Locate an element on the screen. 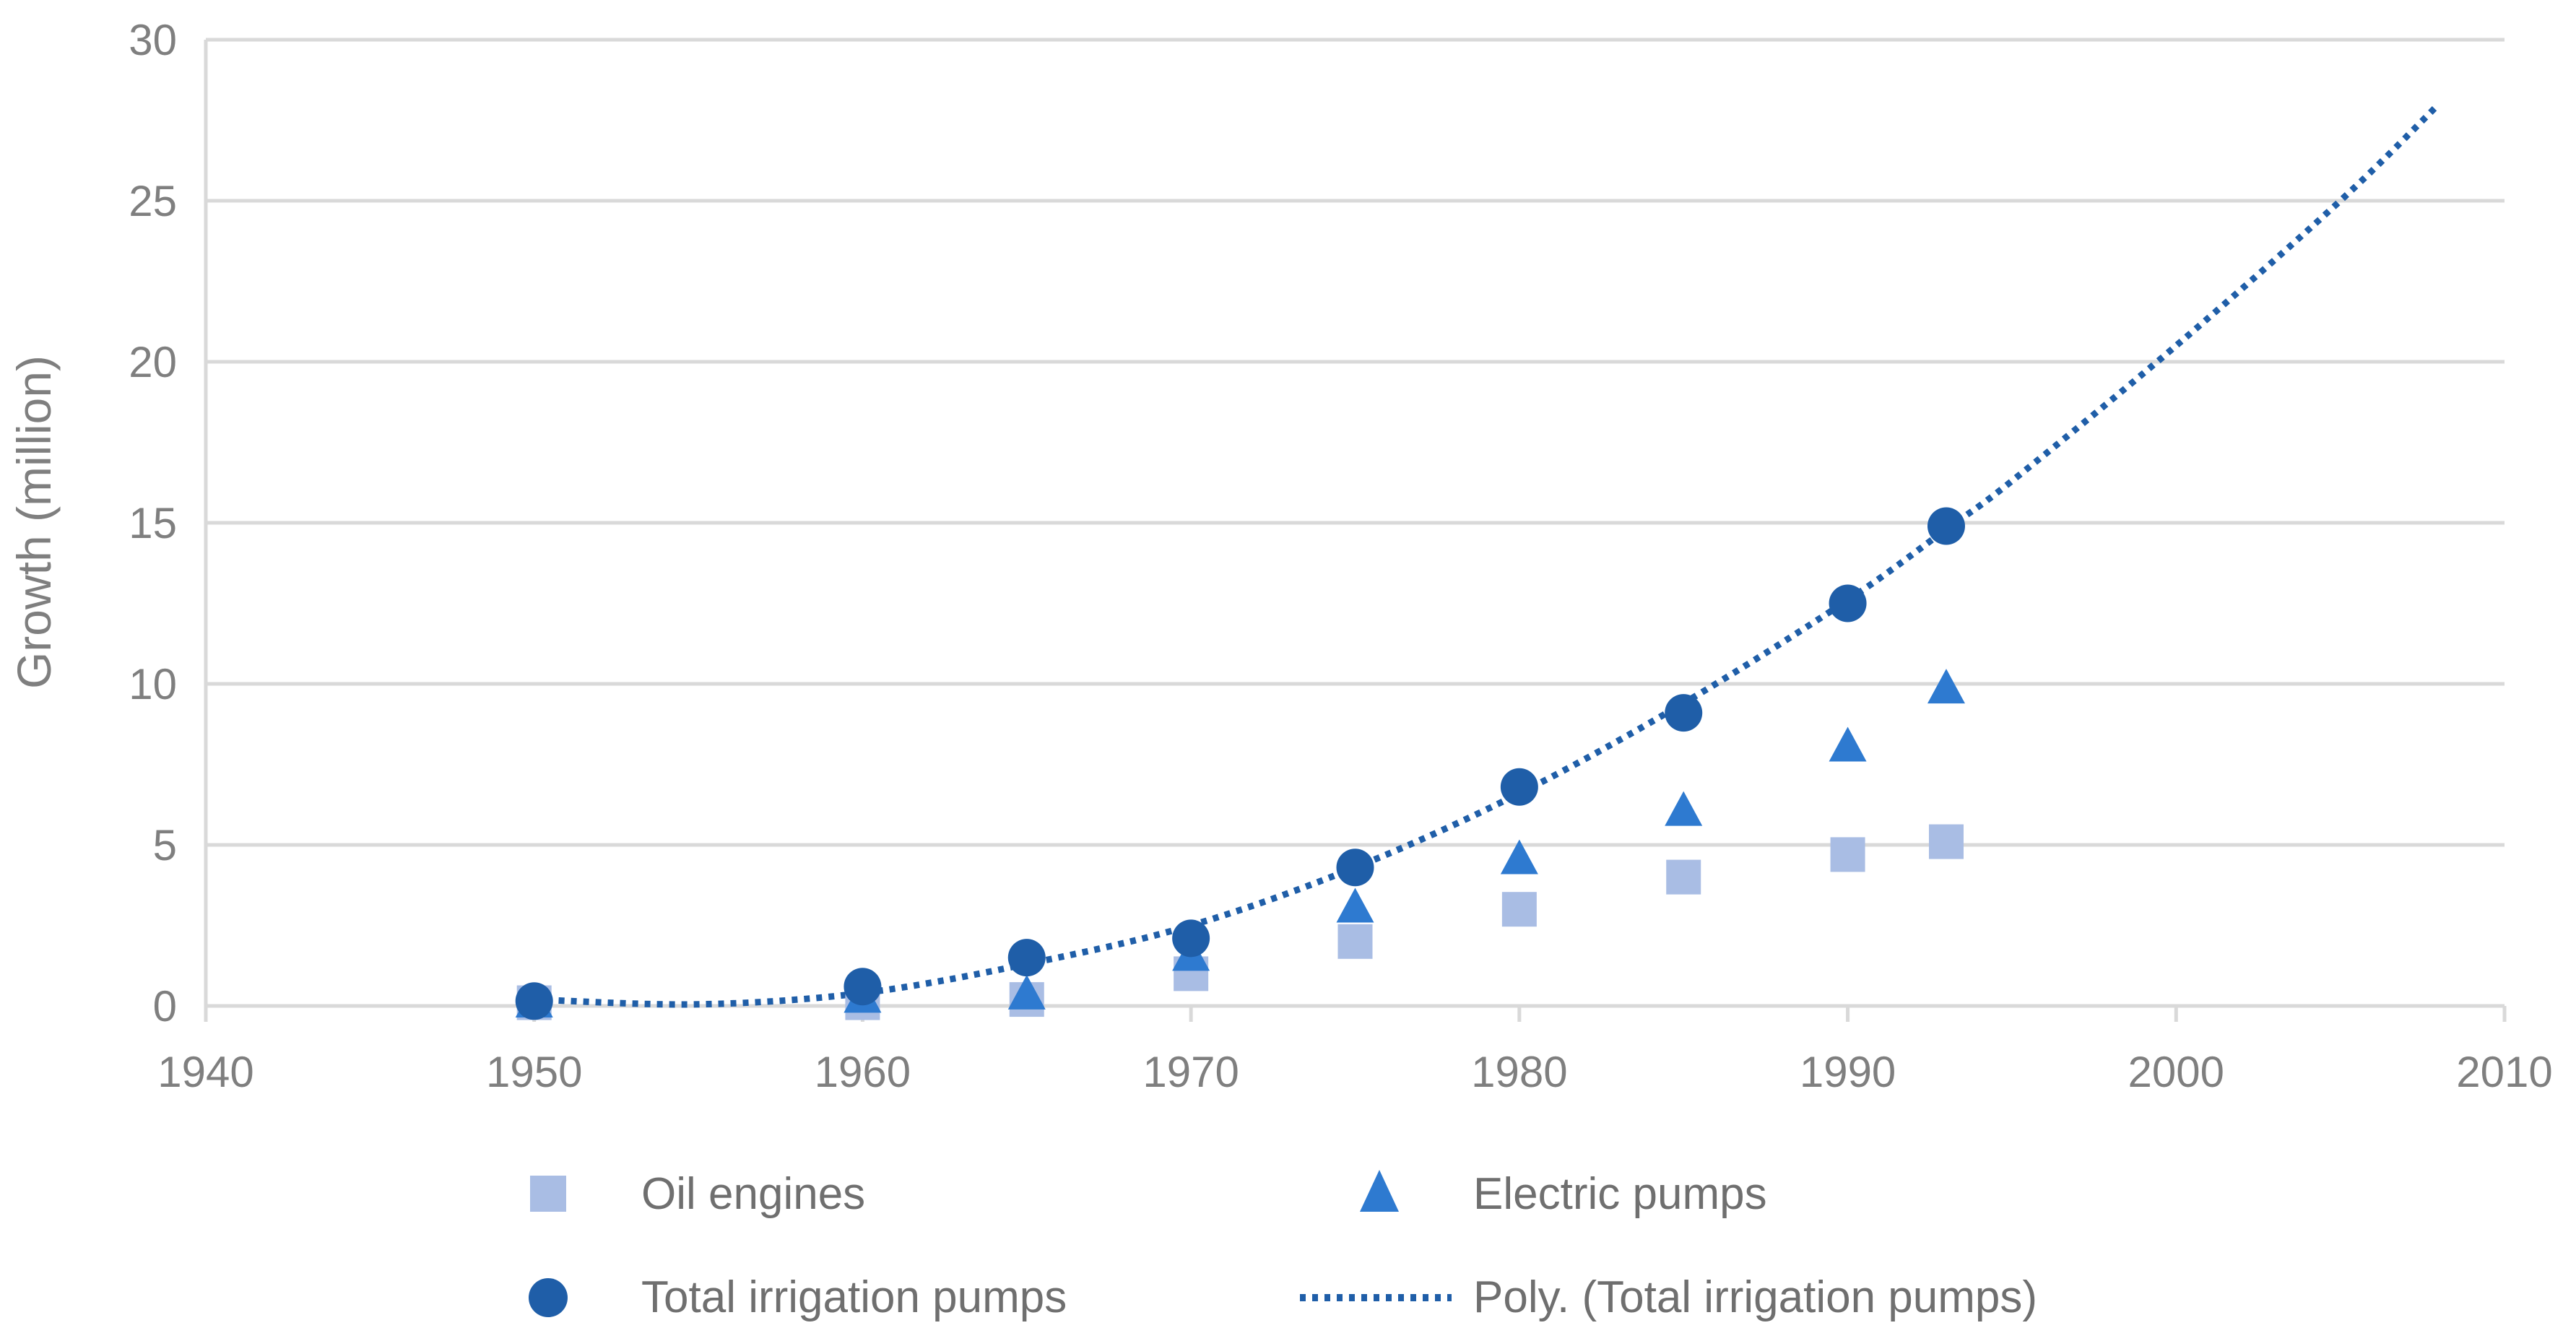 This screenshot has width=2576, height=1341. legend-item-electric-pumps: Electric pumps is located at coordinates (1563, 1194).